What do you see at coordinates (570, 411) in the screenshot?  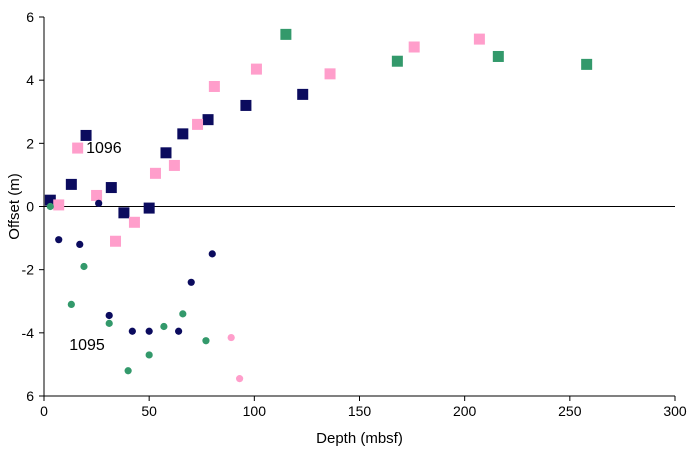 I see `x-tick-label: 250` at bounding box center [570, 411].